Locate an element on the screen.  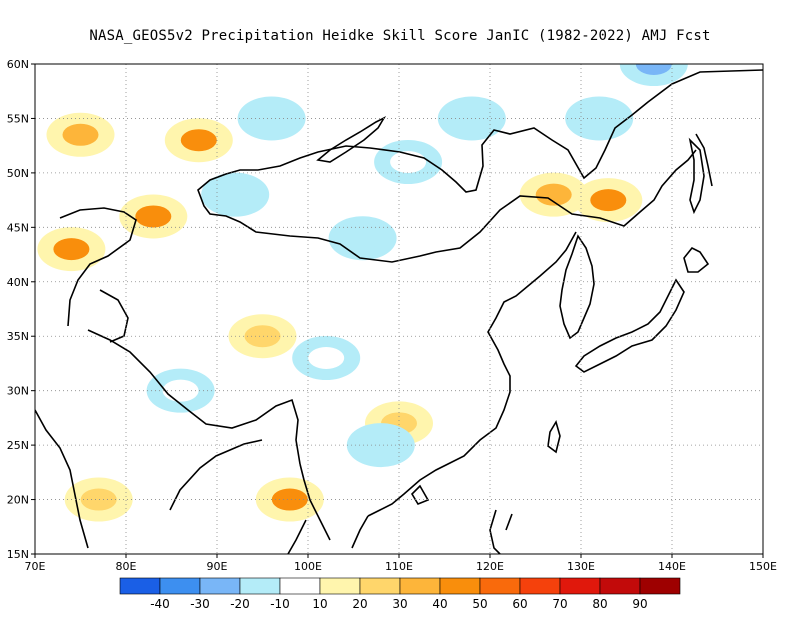
coastline-japan-honshu is located at coordinates (629, 325).